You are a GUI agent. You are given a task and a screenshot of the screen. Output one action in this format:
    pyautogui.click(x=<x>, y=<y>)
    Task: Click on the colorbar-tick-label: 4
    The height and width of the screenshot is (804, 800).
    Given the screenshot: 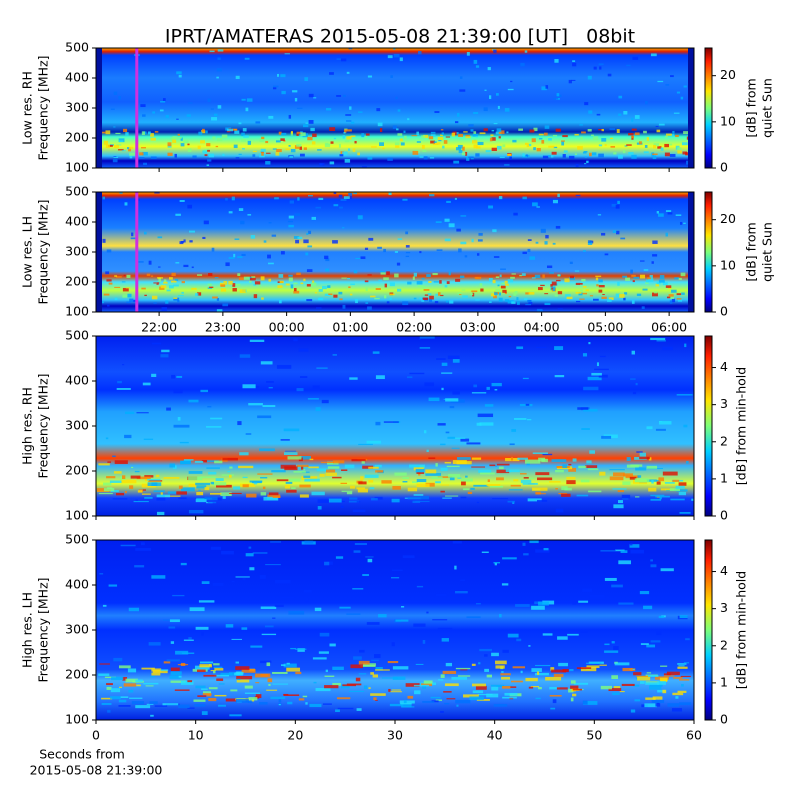 What is the action you would take?
    pyautogui.click(x=724, y=366)
    